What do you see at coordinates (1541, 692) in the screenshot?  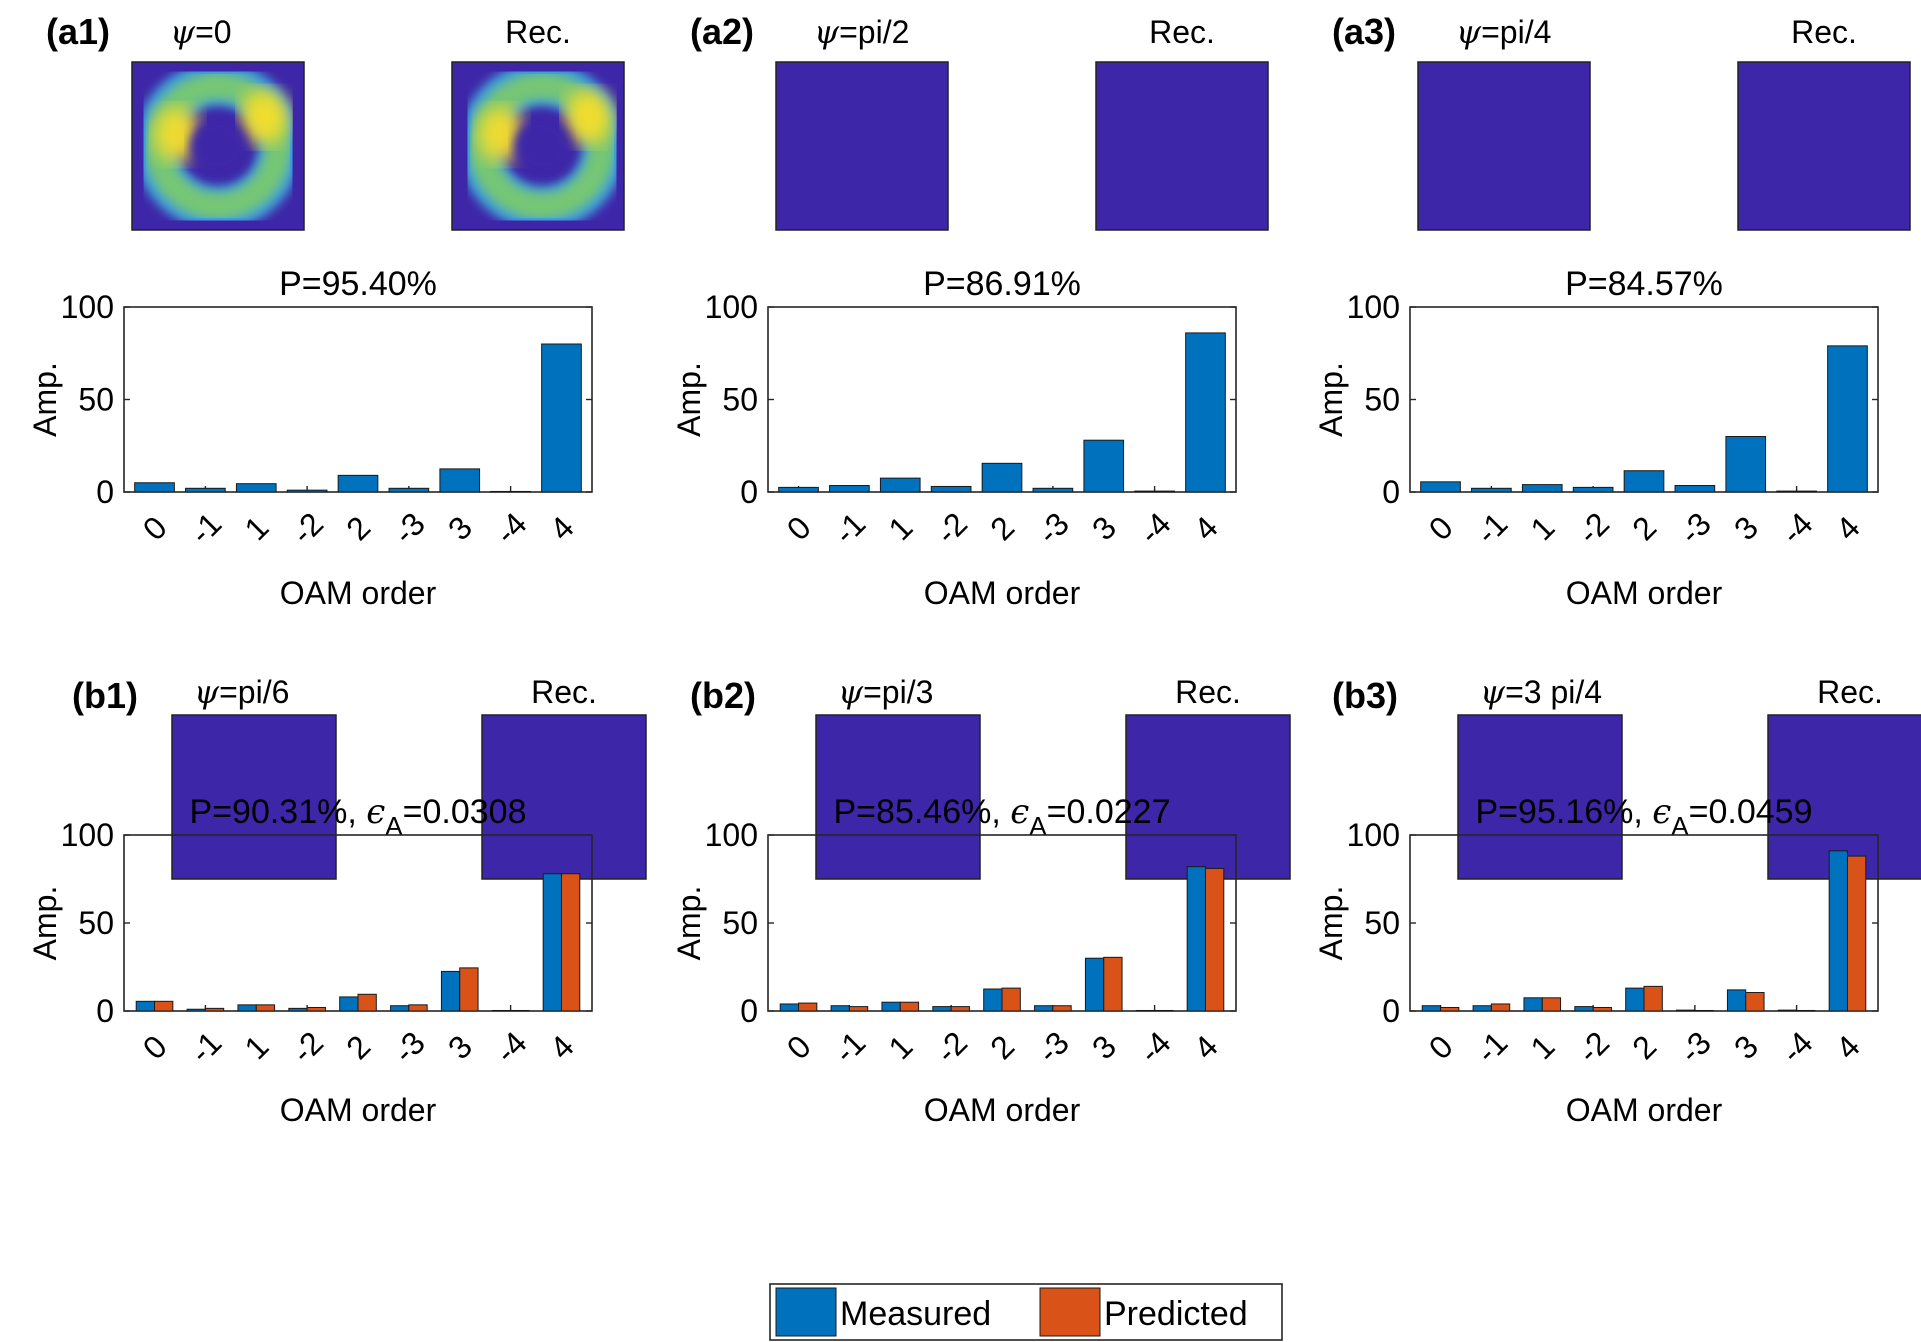 I see `psi-label: ψ=3 pi/4` at bounding box center [1541, 692].